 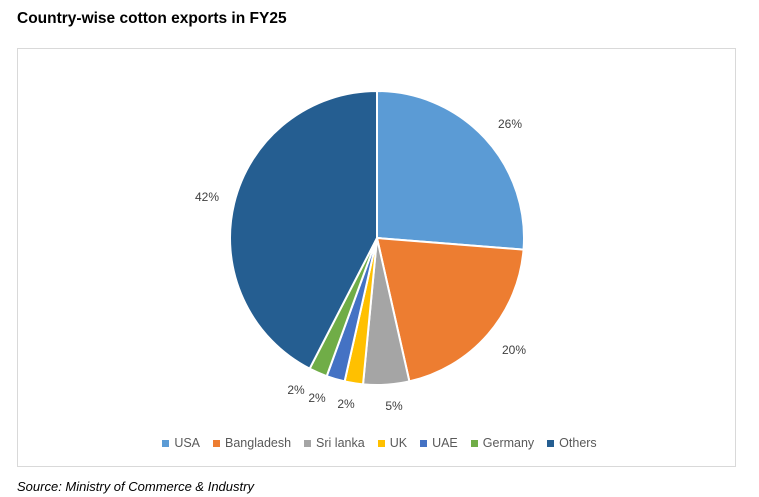 What do you see at coordinates (152, 18) in the screenshot?
I see `chart-title: Country-wise cotton exports in FY25` at bounding box center [152, 18].